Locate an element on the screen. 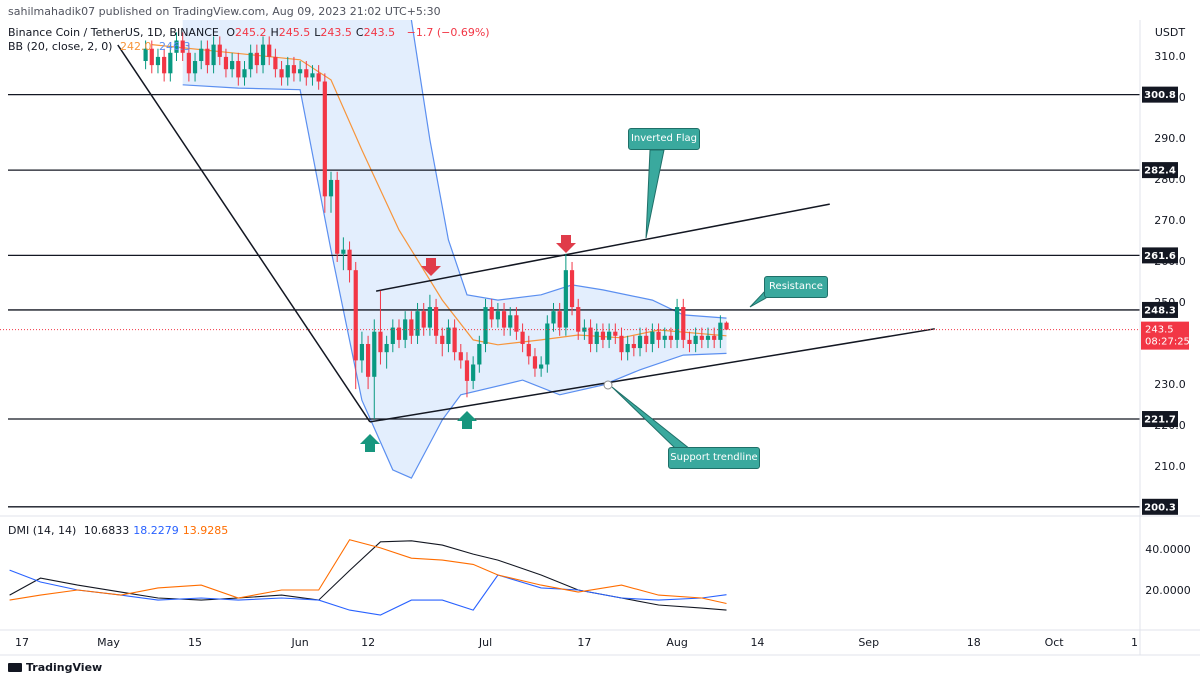 Image resolution: width=1200 pixels, height=681 pixels. x-tick-label: 17 is located at coordinates (584, 642).